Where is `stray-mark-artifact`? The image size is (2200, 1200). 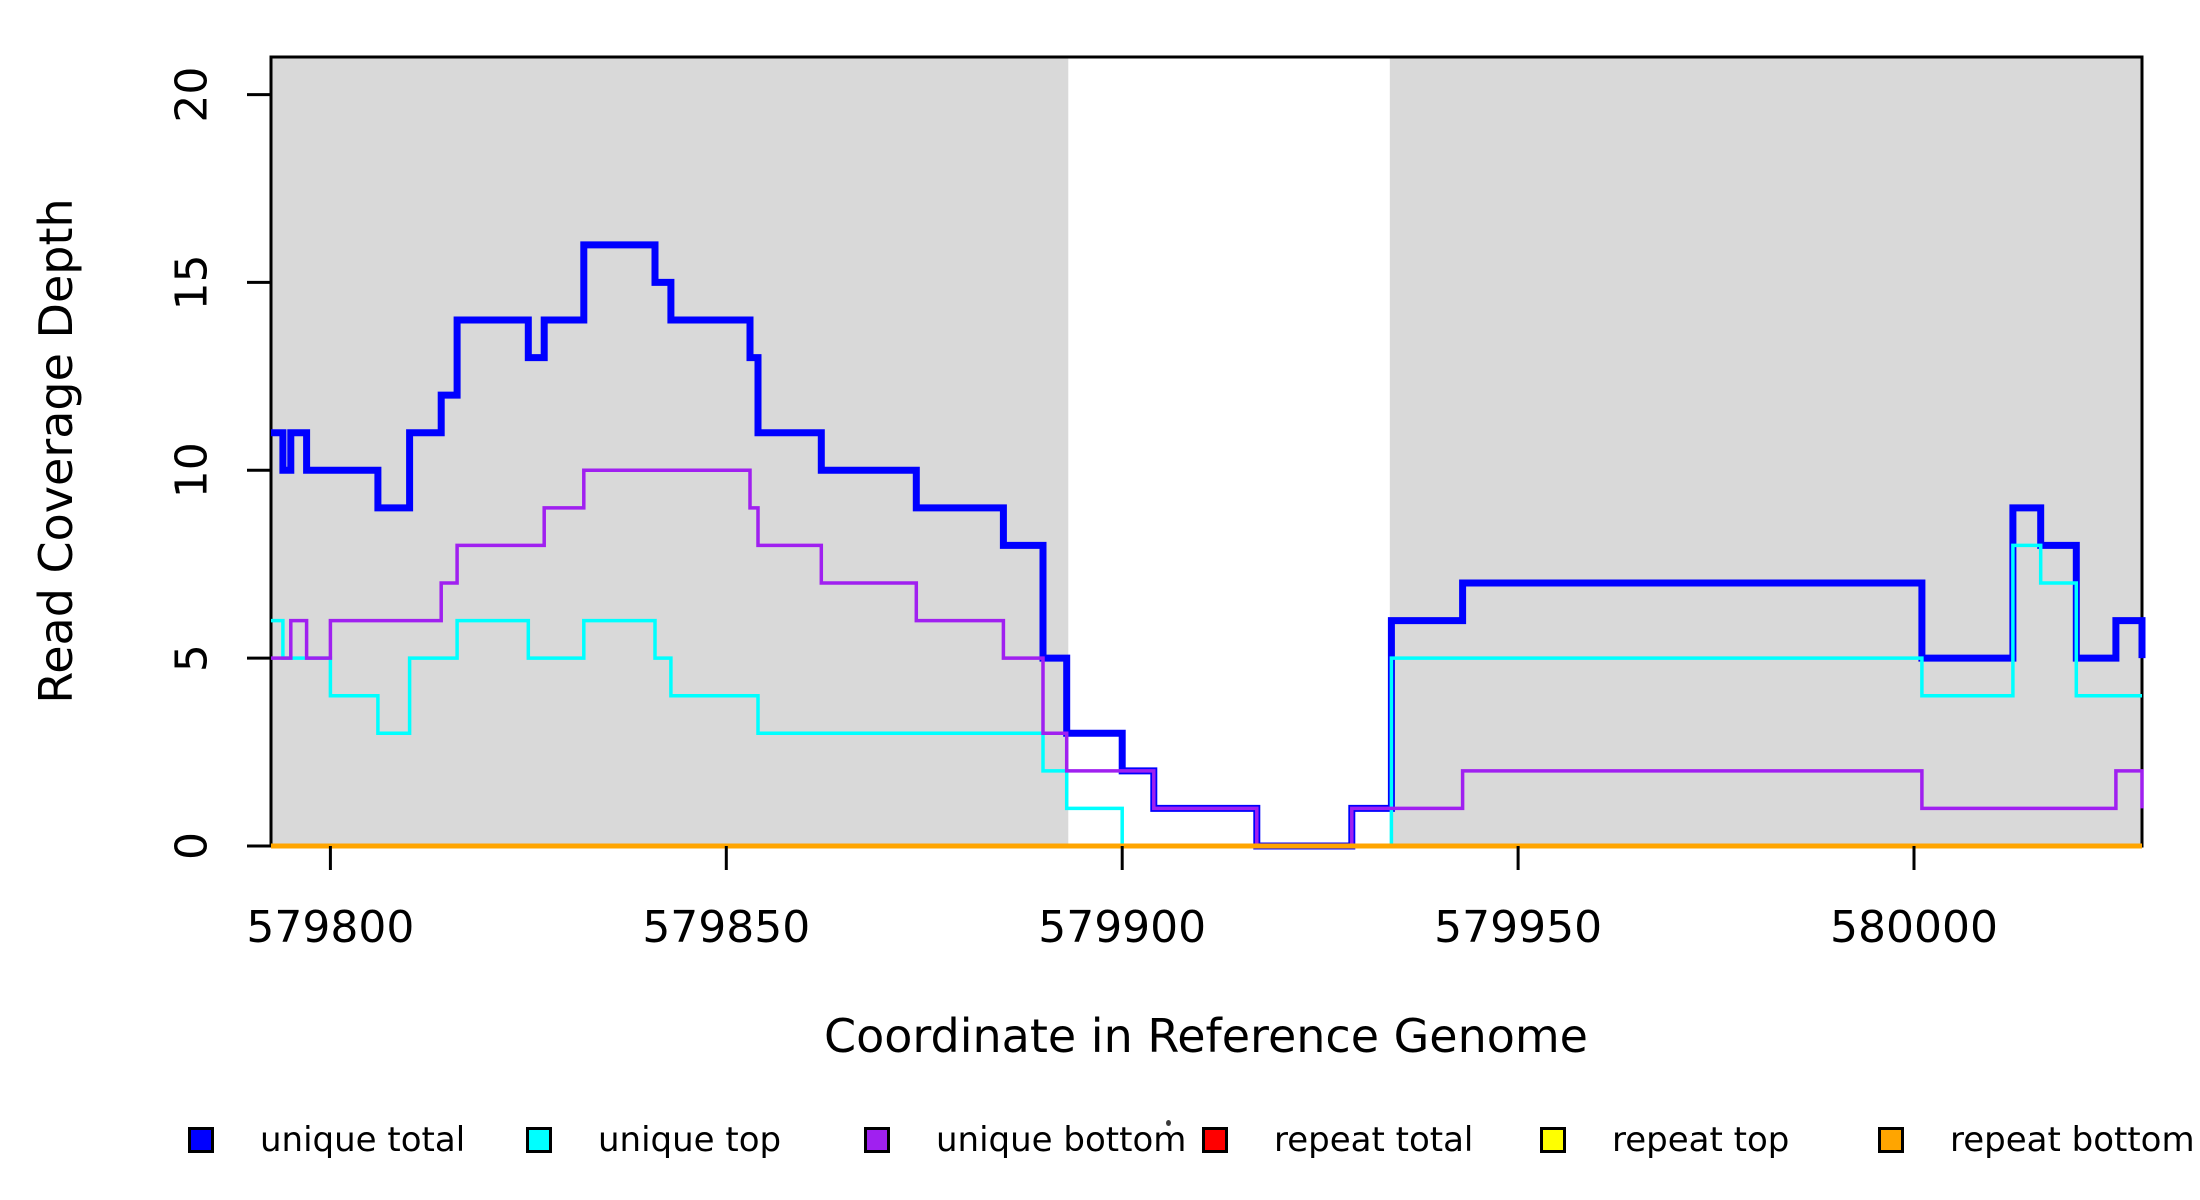
stray-mark-artifact is located at coordinates (1168, 1123).